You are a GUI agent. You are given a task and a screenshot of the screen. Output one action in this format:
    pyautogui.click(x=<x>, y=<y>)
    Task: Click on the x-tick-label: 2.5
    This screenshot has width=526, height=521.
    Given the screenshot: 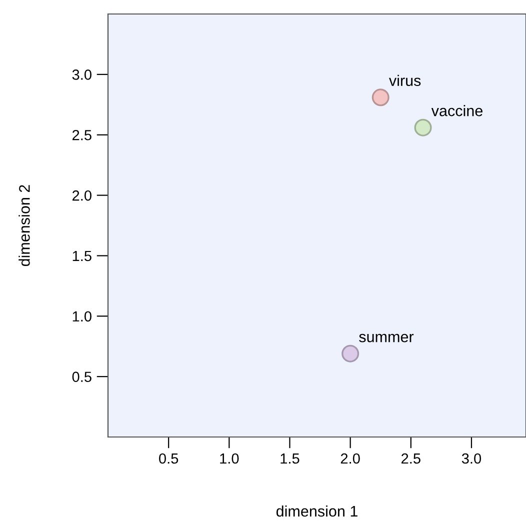 What is the action you would take?
    pyautogui.click(x=410, y=458)
    